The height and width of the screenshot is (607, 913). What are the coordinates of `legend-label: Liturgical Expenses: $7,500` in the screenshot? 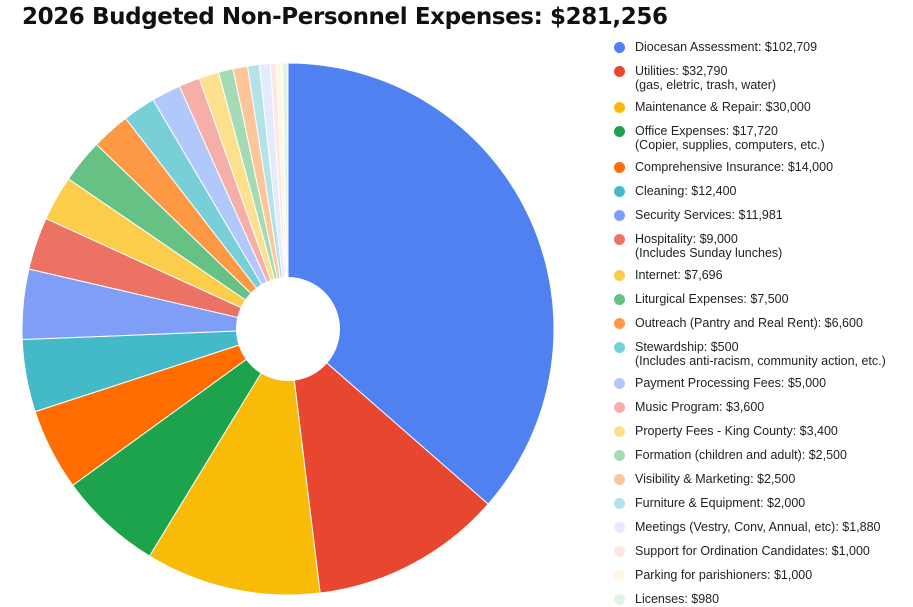 It's located at (712, 299).